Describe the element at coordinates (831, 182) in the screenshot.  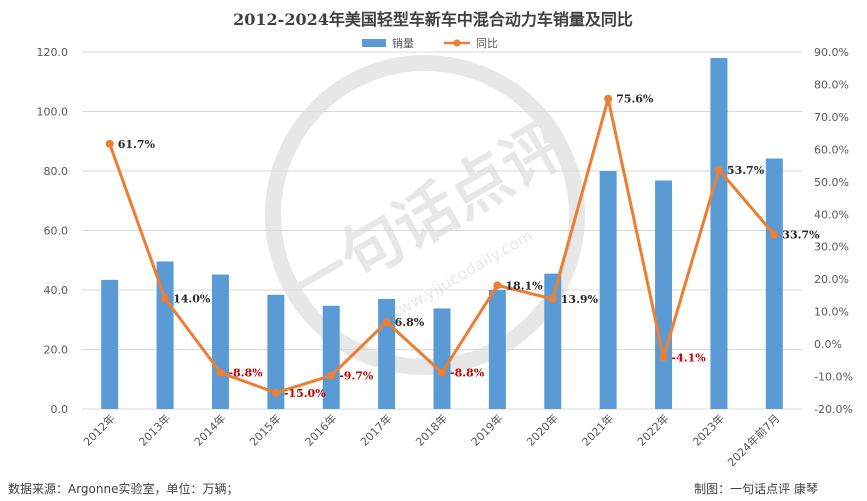
I see `y-right-tick-label: 50.0%` at that location.